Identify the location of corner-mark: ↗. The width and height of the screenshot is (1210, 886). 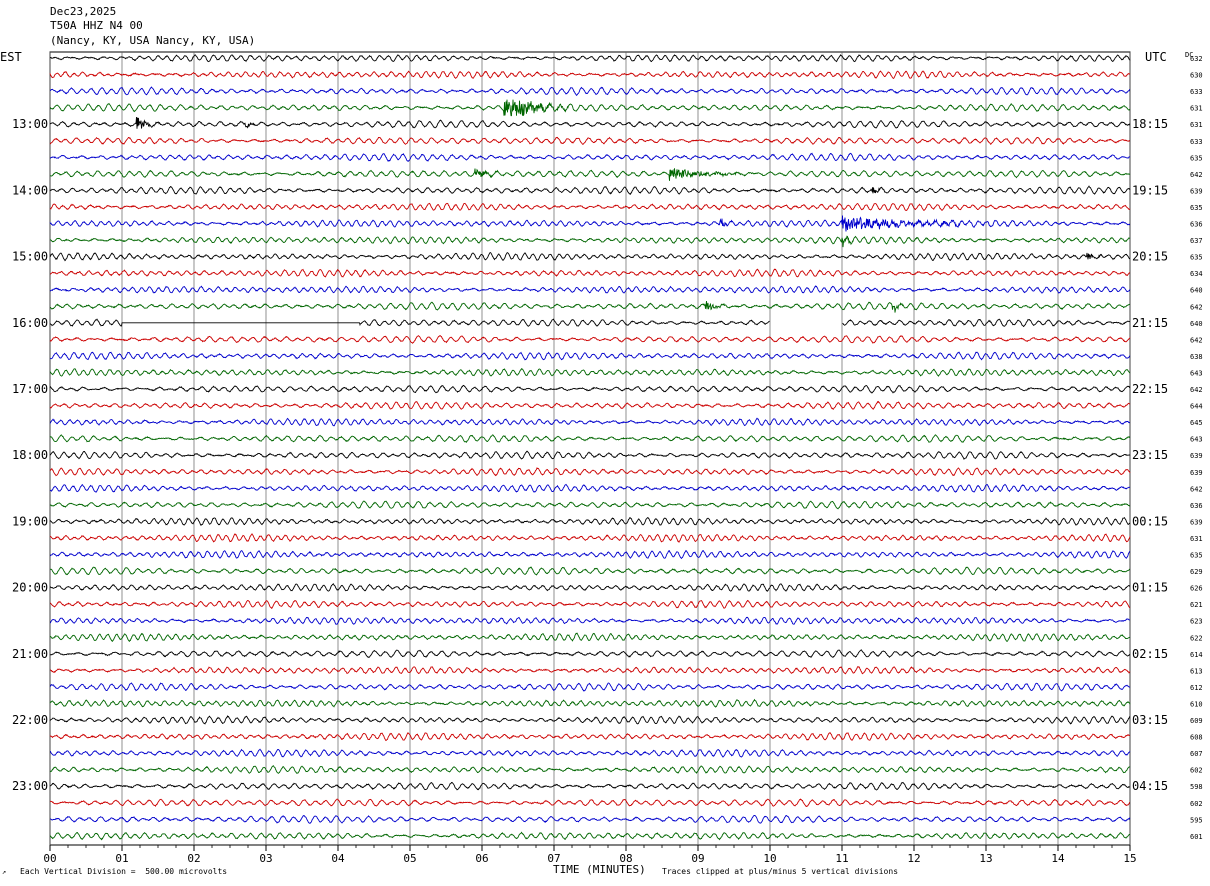
(4, 872).